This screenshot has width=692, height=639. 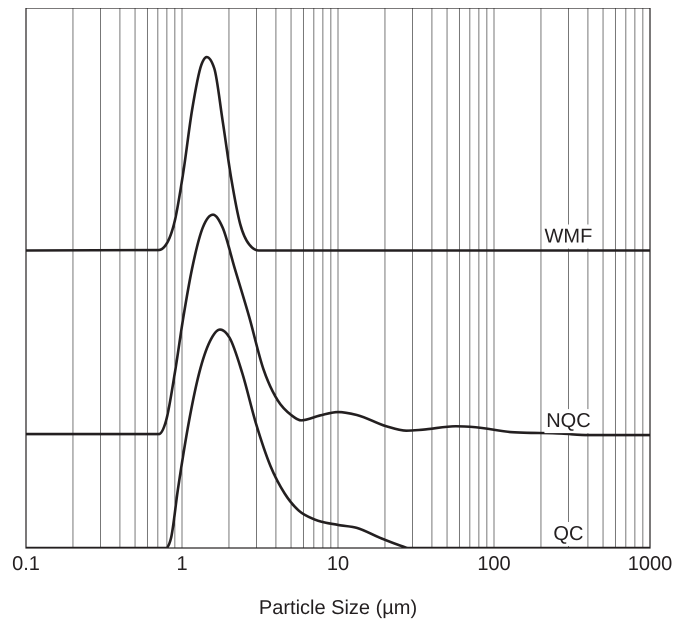 What do you see at coordinates (568, 421) in the screenshot?
I see `series-label: NQC` at bounding box center [568, 421].